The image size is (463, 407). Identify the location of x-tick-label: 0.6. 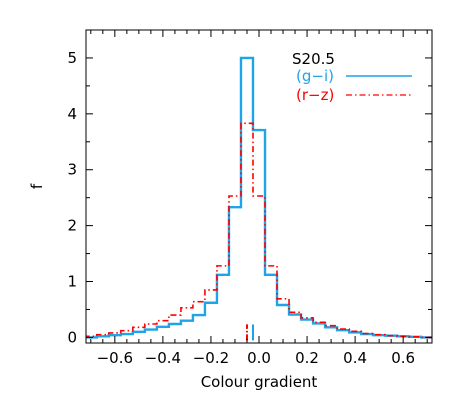
(403, 358).